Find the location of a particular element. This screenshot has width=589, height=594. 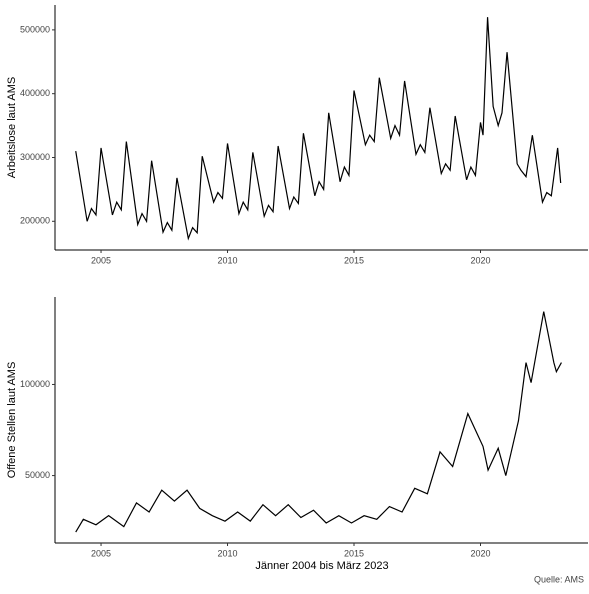

y-tick-label: 50000 is located at coordinates (37, 475).